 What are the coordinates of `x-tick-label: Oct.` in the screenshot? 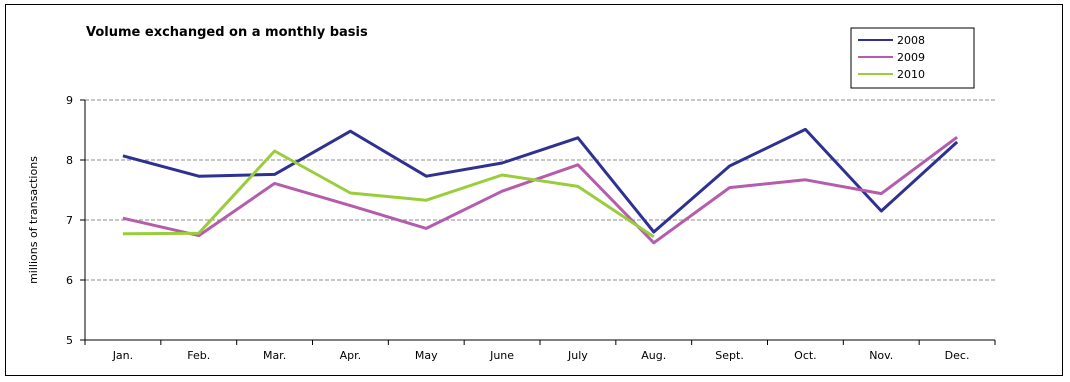 It's located at (805, 355).